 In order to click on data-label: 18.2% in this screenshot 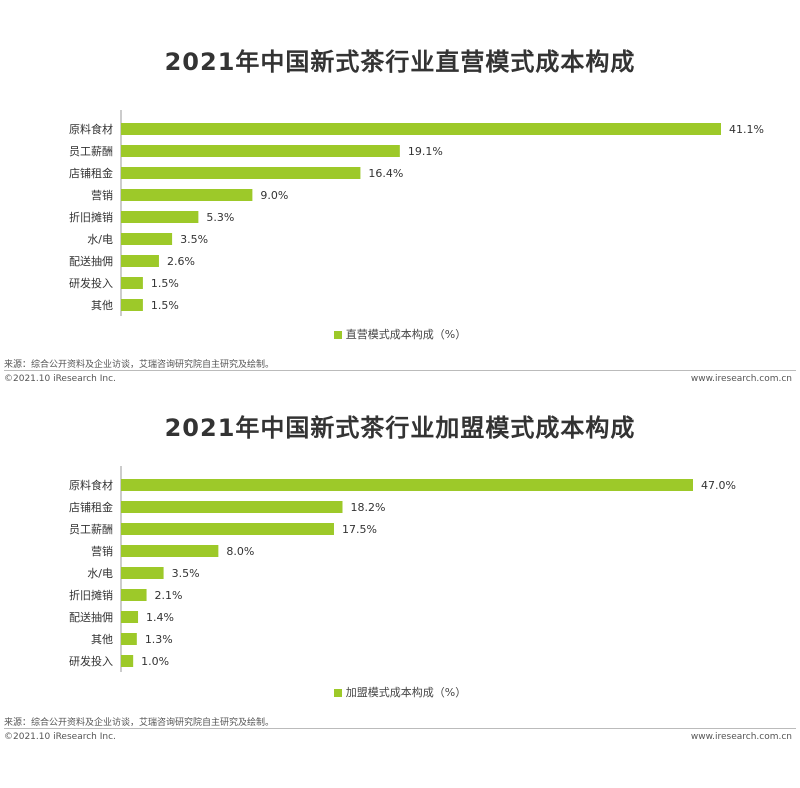, I will do `click(367, 507)`.